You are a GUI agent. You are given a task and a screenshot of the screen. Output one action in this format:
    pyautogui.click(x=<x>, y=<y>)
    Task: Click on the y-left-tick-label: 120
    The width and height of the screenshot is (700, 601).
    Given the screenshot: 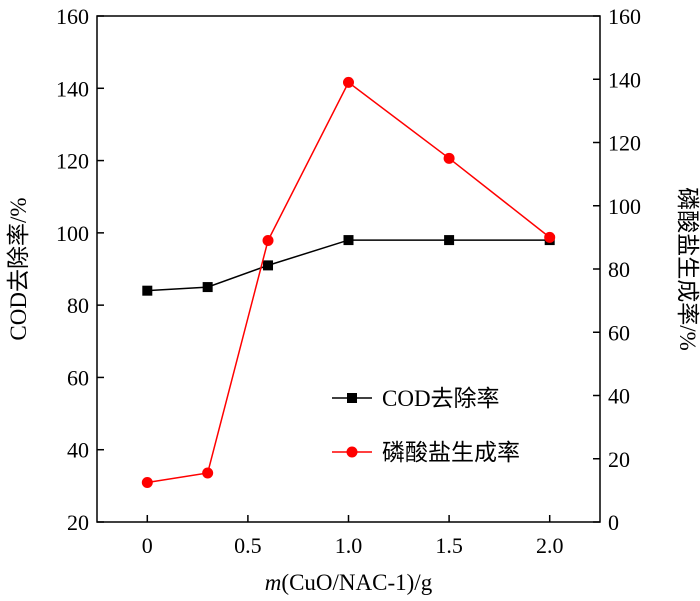 What is the action you would take?
    pyautogui.click(x=72, y=161)
    